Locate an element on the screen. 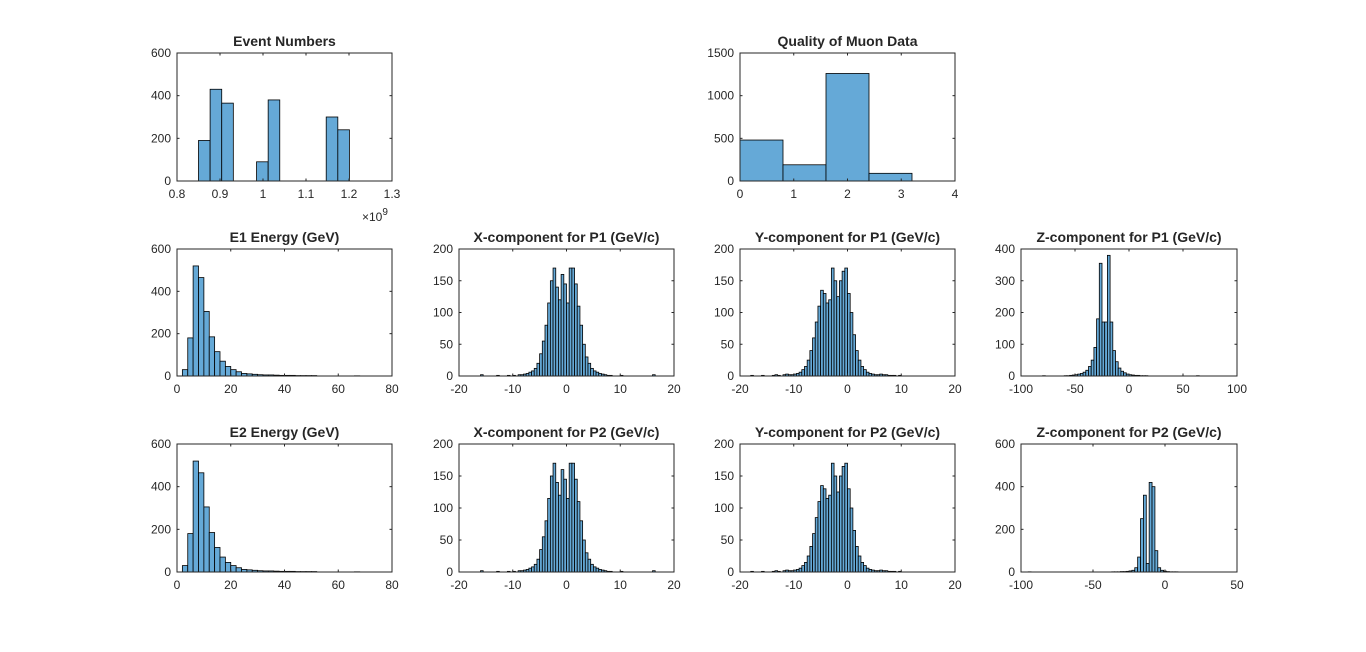 The height and width of the screenshot is (652, 1366). x-tick-label: 20 is located at coordinates (674, 389).